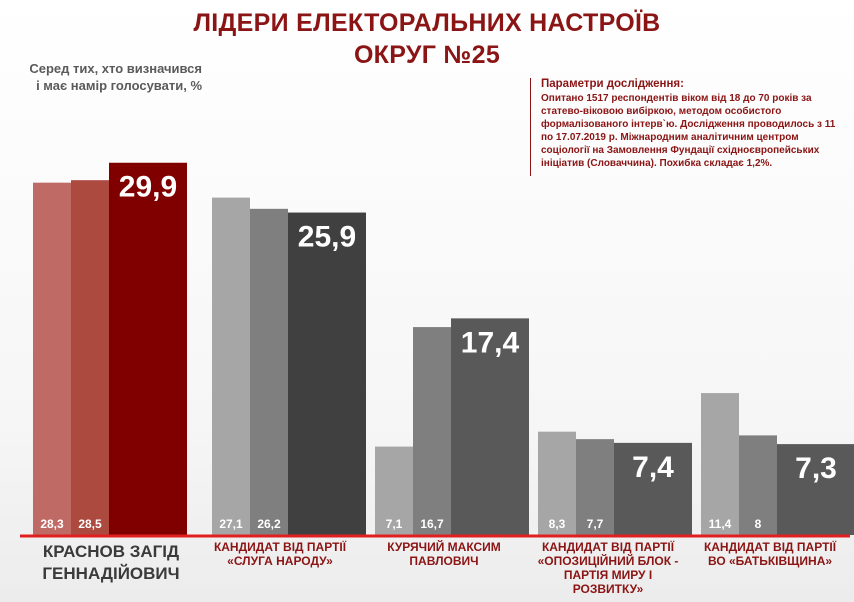  I want to click on category-label-2: КУРЯЧИЙ МАКСИМ ПАВЛОВИЧ, so click(444, 554).